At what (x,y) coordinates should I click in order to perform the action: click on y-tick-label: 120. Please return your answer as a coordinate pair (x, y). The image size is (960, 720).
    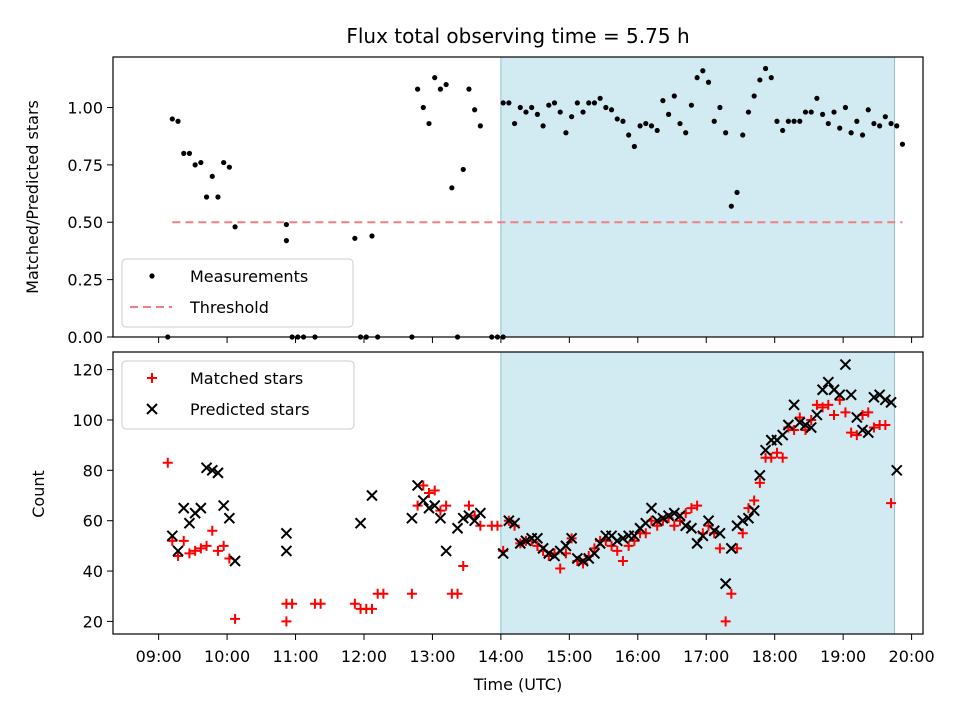
    Looking at the image, I should click on (87, 370).